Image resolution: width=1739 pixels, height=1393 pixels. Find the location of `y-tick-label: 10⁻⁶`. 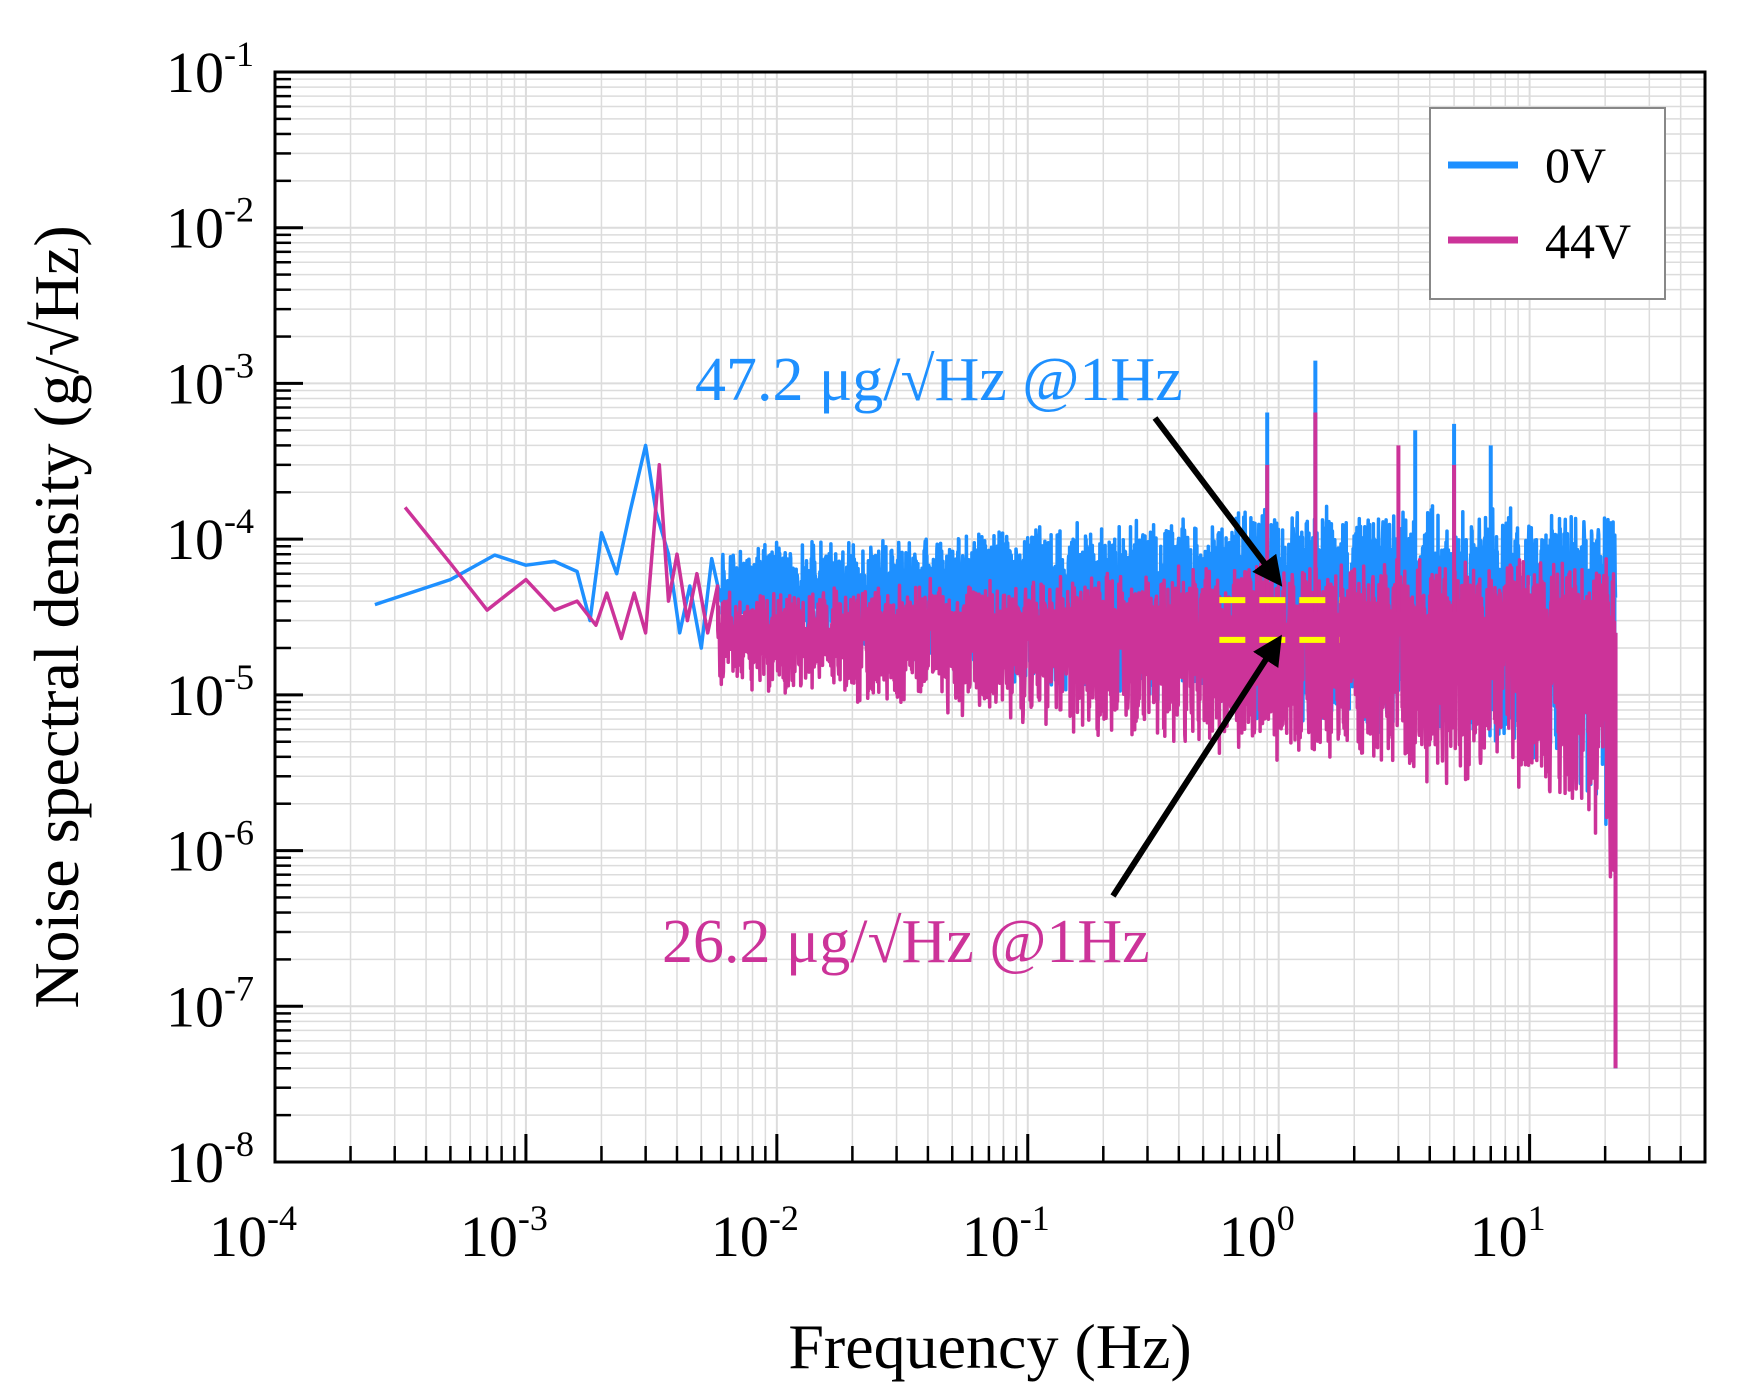

y-tick-label: 10⁻⁶ is located at coordinates (210, 848).